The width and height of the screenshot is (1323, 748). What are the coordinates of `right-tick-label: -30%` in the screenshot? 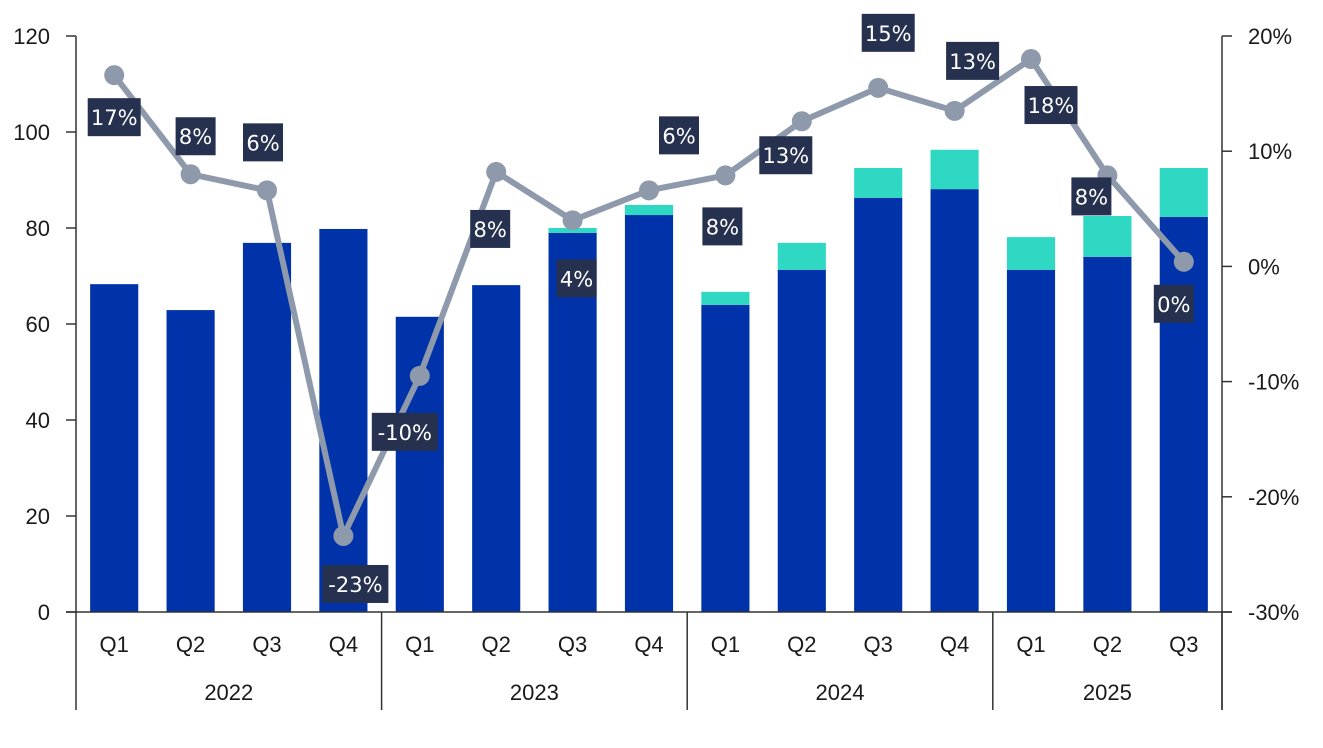 It's located at (1273, 612).